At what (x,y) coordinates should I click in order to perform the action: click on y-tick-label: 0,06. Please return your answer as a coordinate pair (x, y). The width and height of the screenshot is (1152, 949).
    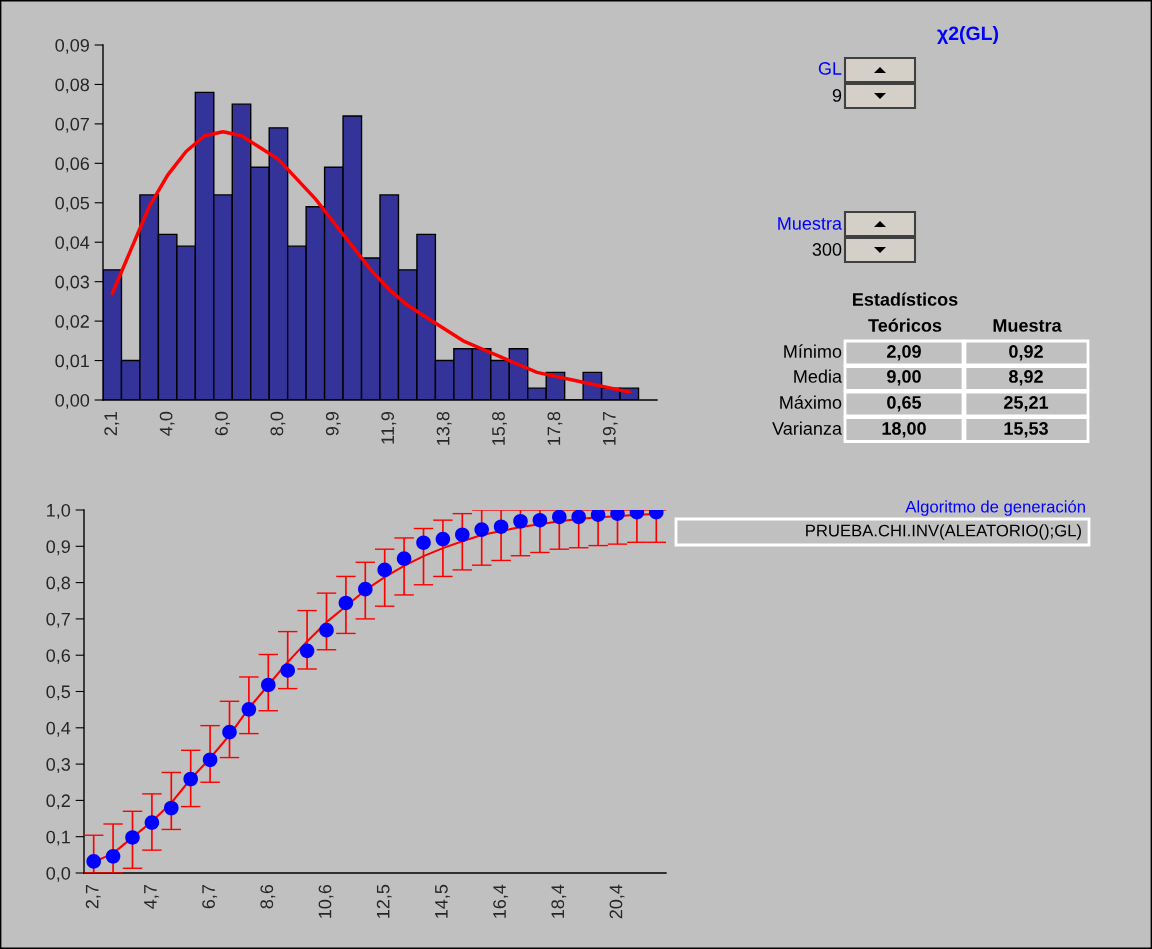
    Looking at the image, I should click on (72, 165).